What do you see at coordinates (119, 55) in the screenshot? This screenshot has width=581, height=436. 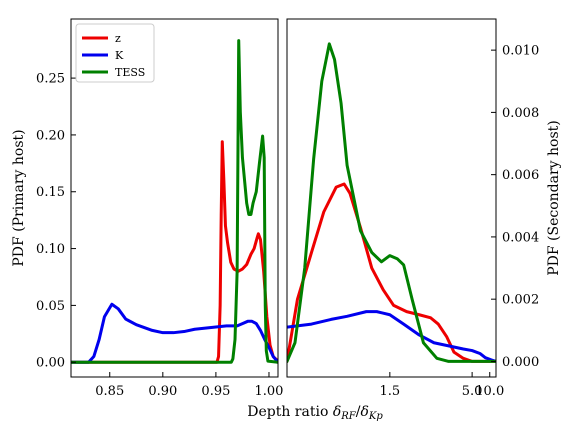 I see `legend-label-k: K` at bounding box center [119, 55].